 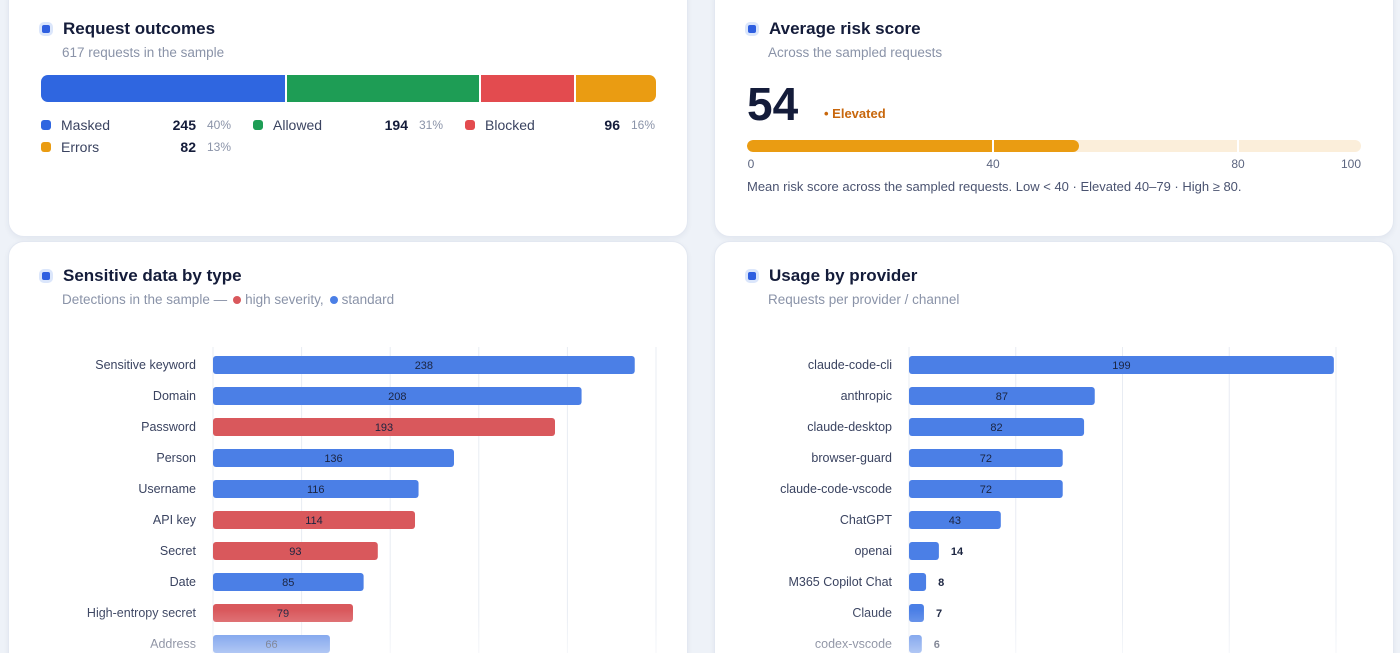 I want to click on bar-value-label: 93, so click(x=295, y=552).